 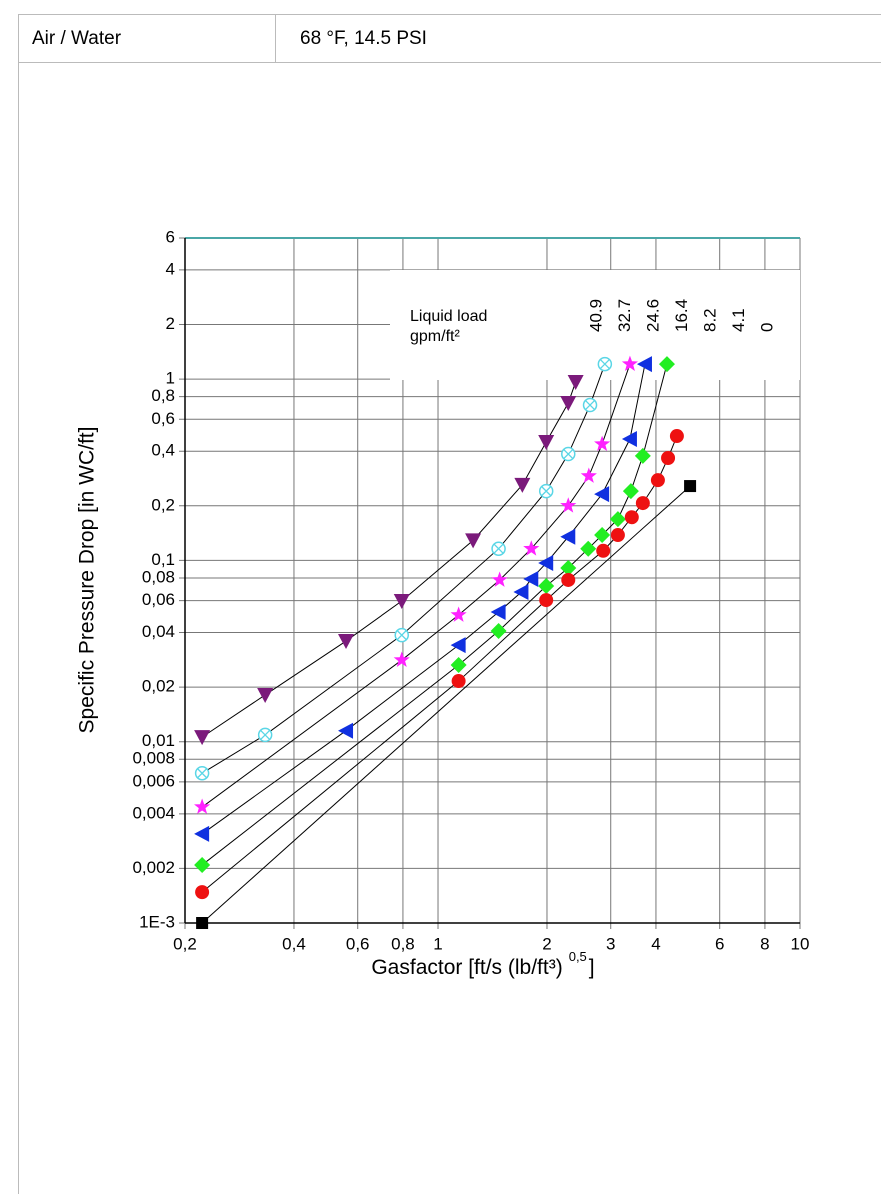 What do you see at coordinates (185, 943) in the screenshot?
I see `x-tick-label: 0,2` at bounding box center [185, 943].